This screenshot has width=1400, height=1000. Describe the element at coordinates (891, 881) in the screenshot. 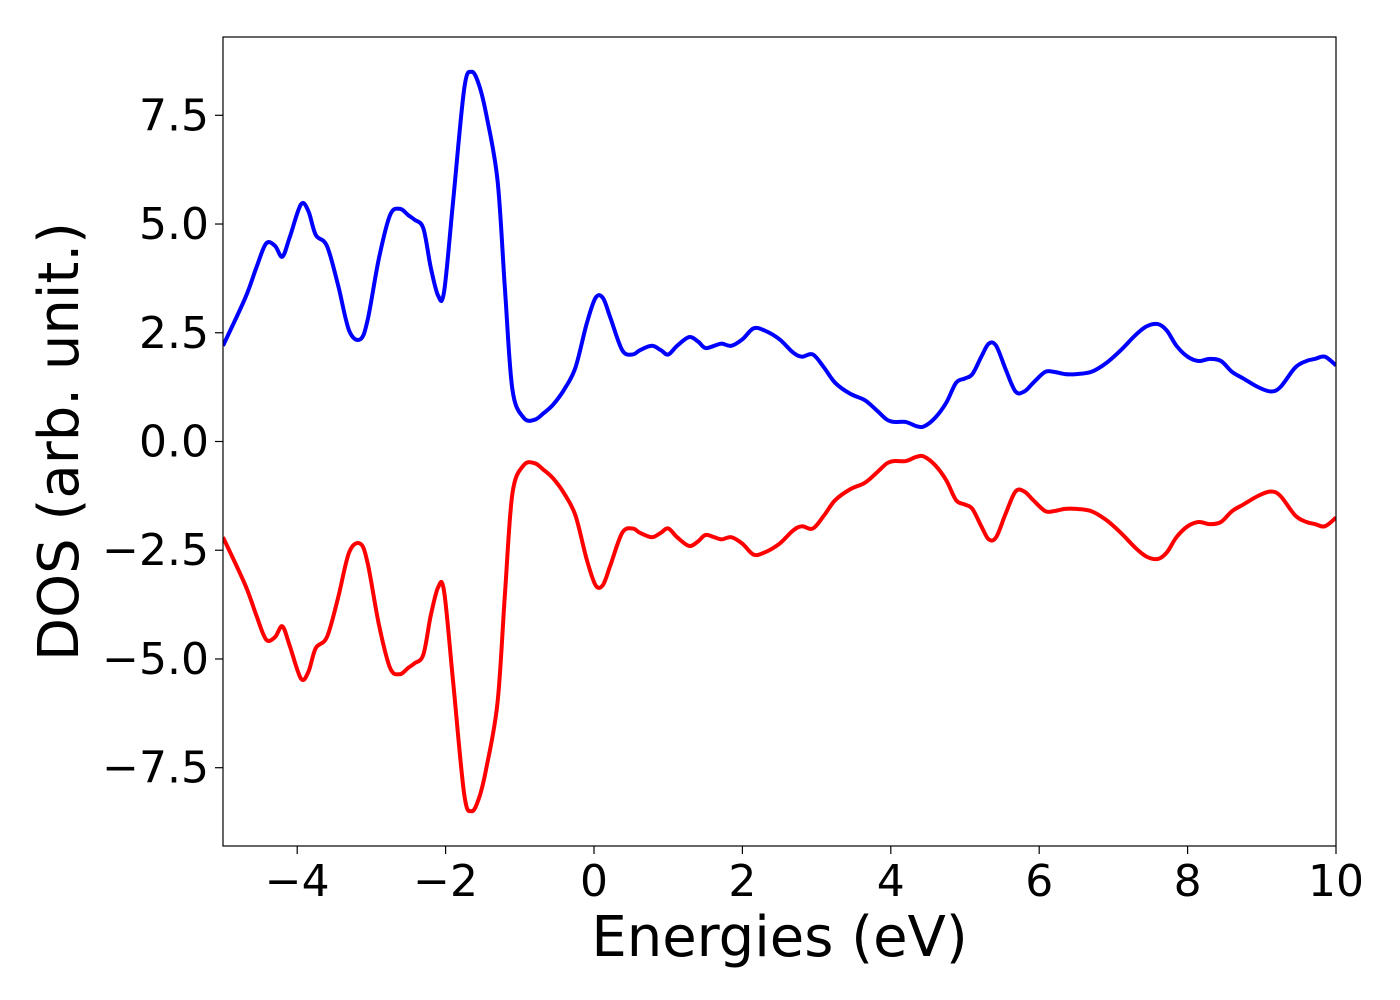

I see `x-tick-label: 4` at that location.